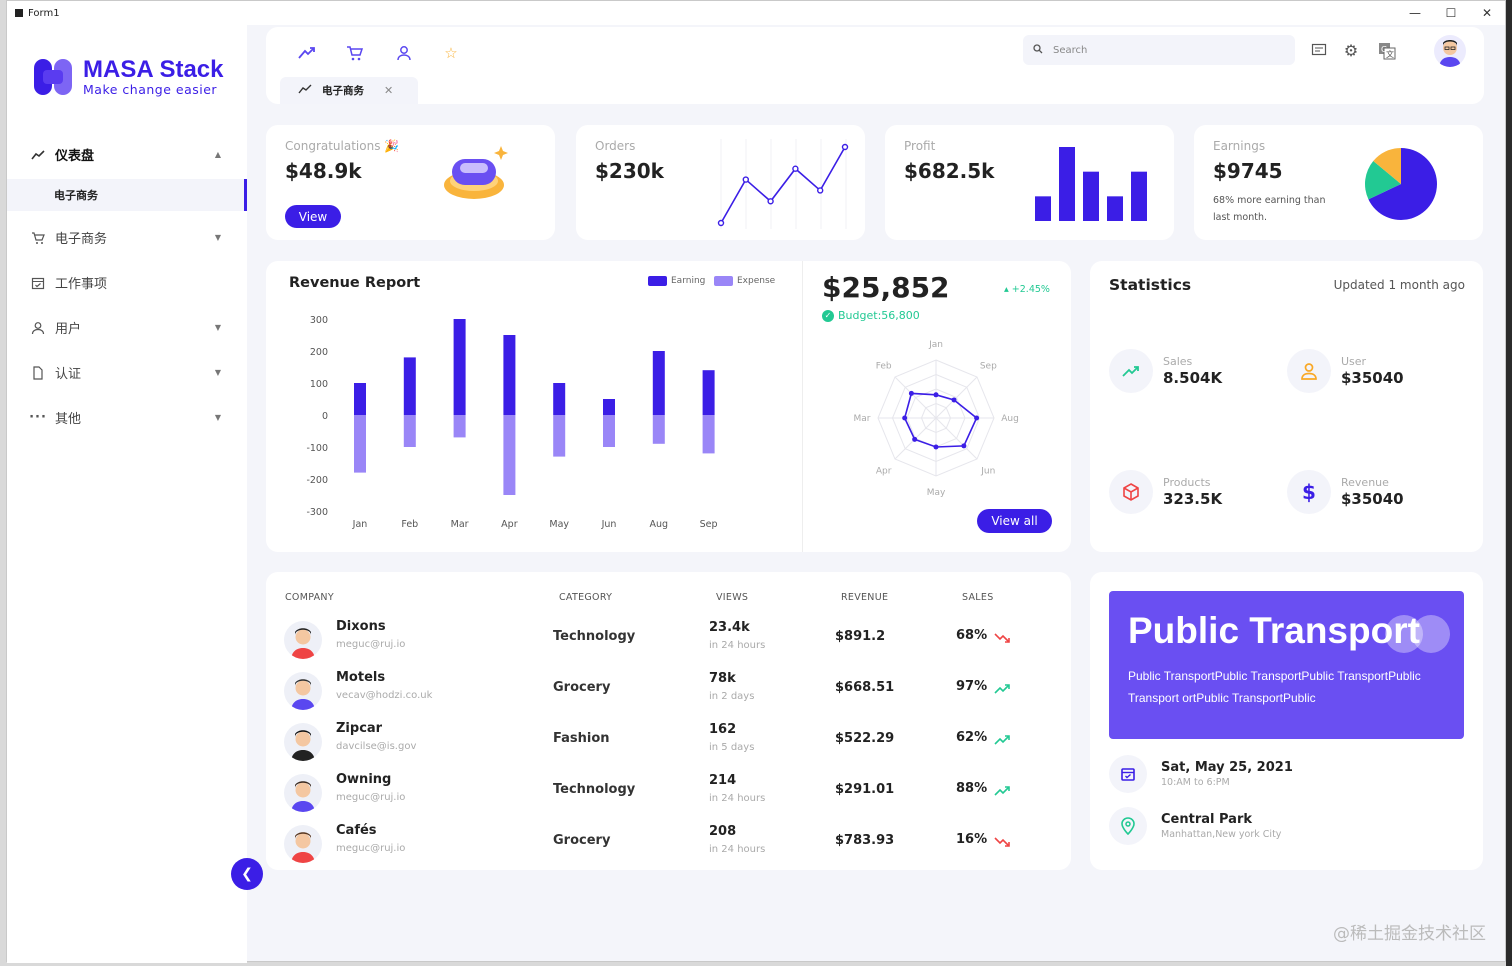 This screenshot has width=1512, height=966. Describe the element at coordinates (127, 282) in the screenshot. I see `sidebar-item-tasks: 工作事项` at that location.